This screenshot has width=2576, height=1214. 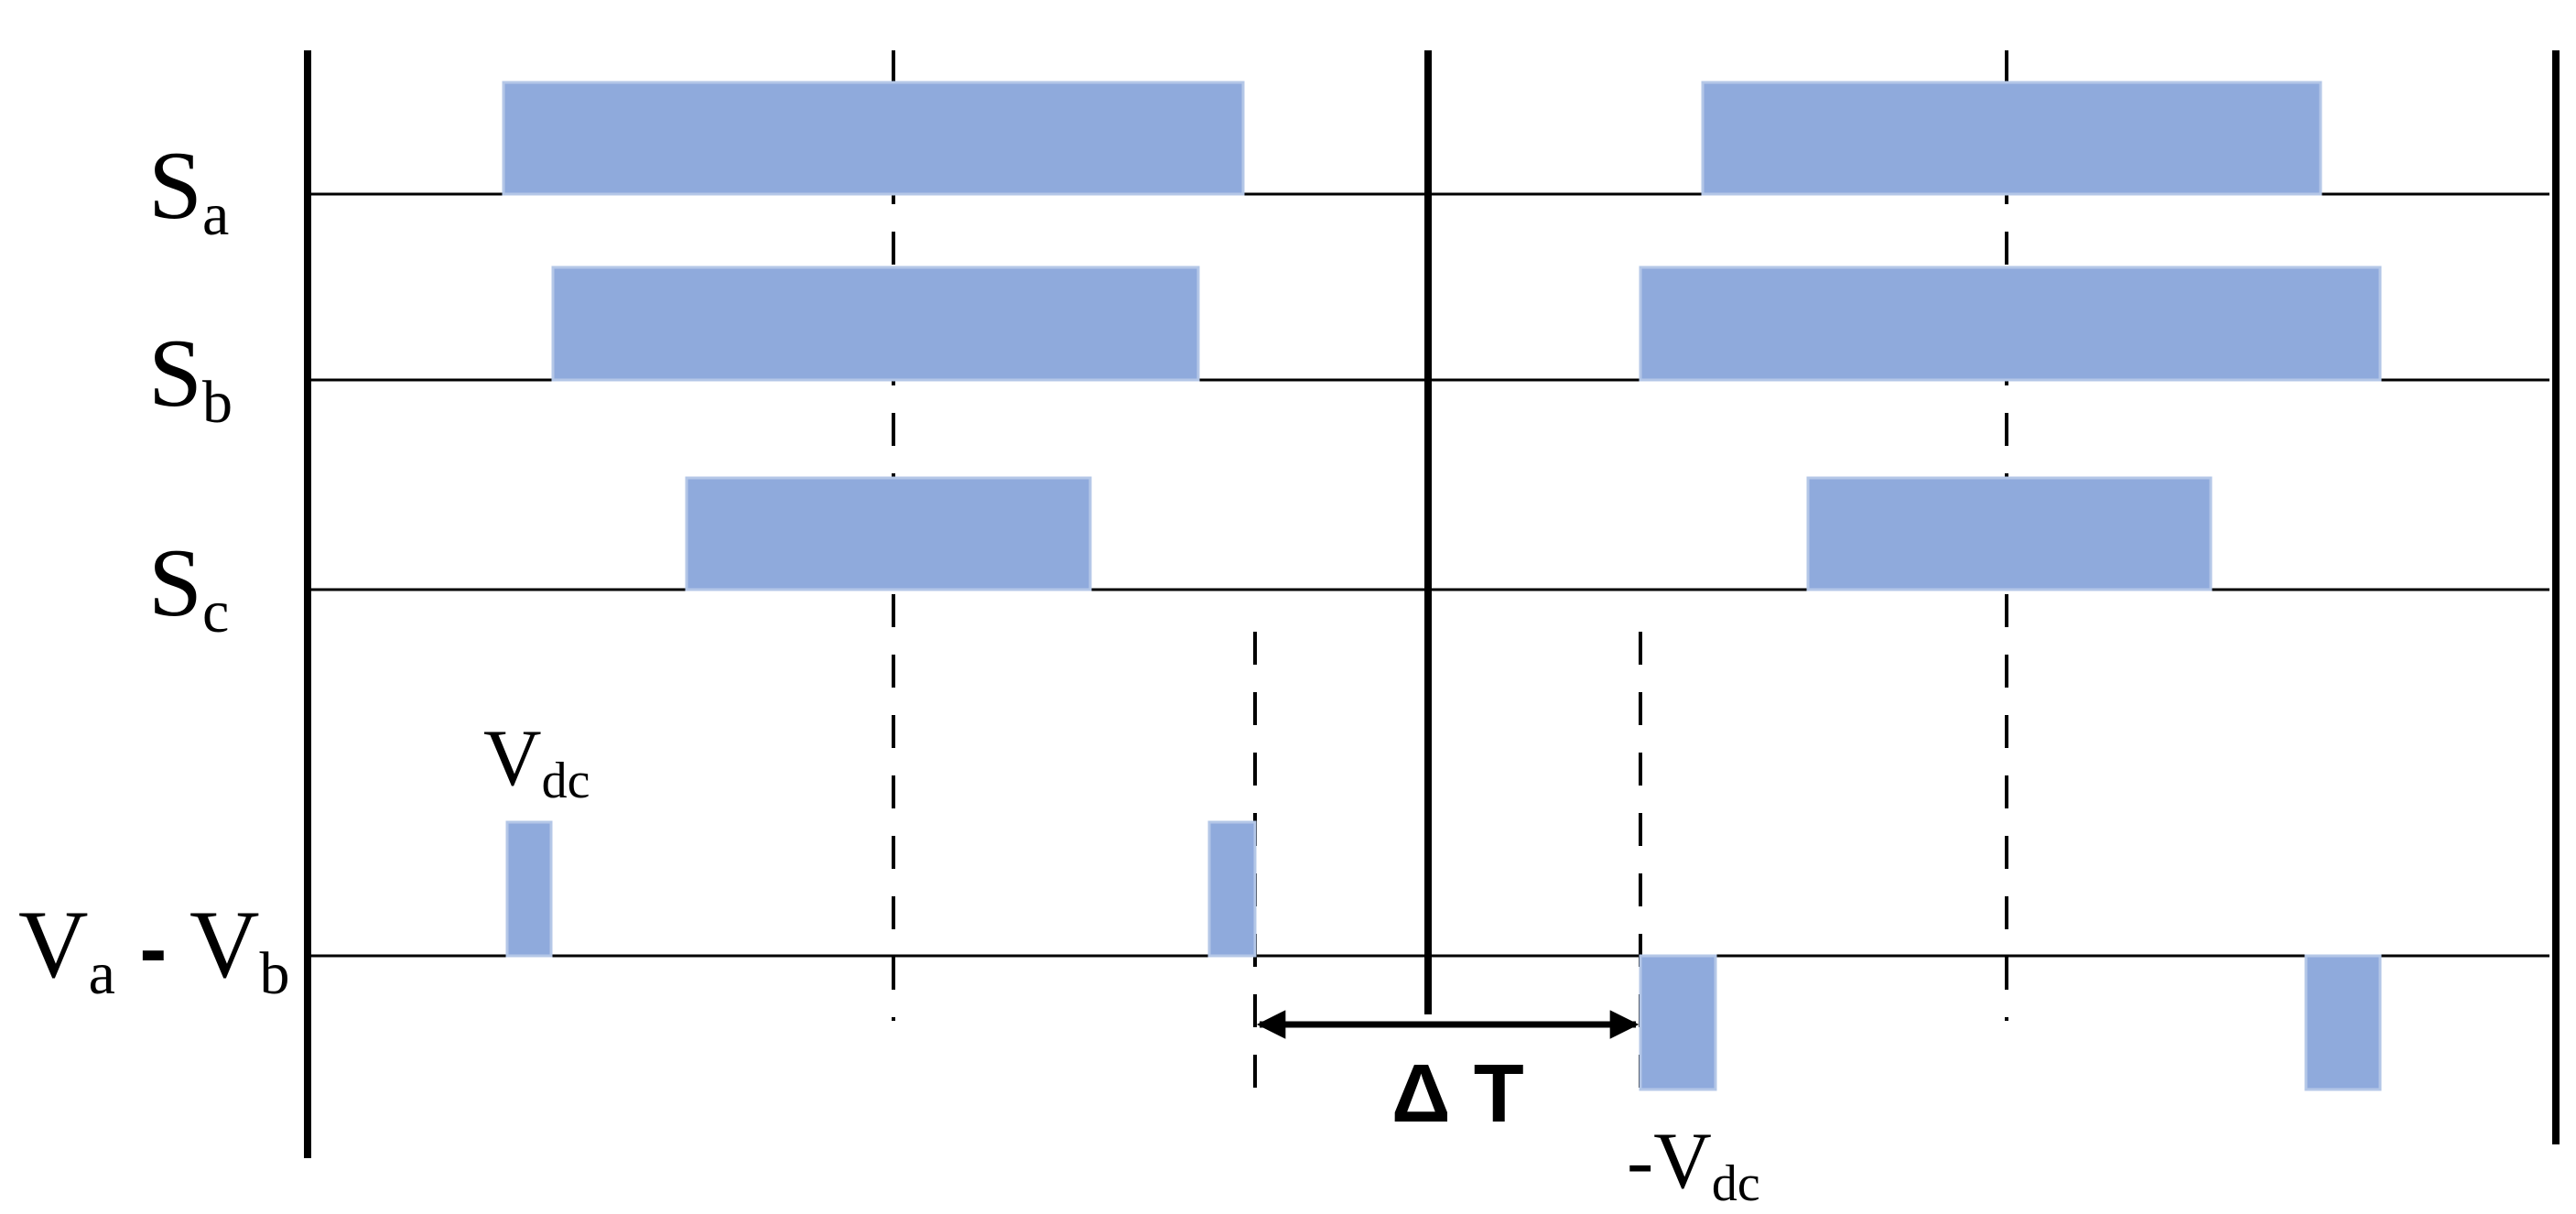 I want to click on sb-label-subscript: b, so click(x=218, y=402).